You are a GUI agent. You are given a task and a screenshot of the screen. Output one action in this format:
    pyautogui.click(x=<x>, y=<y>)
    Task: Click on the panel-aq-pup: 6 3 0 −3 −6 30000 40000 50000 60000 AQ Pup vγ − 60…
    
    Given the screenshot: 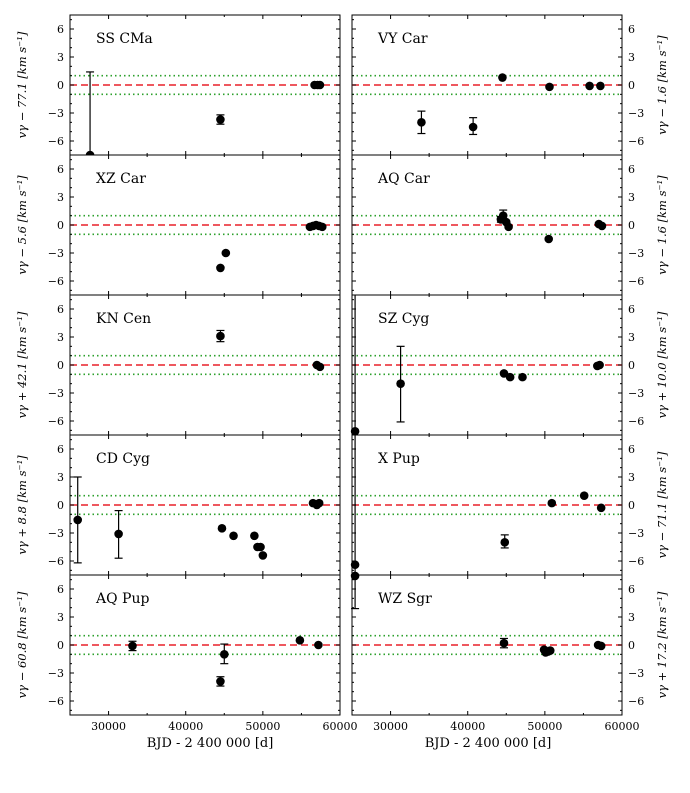 What is the action you would take?
    pyautogui.click(x=186, y=653)
    